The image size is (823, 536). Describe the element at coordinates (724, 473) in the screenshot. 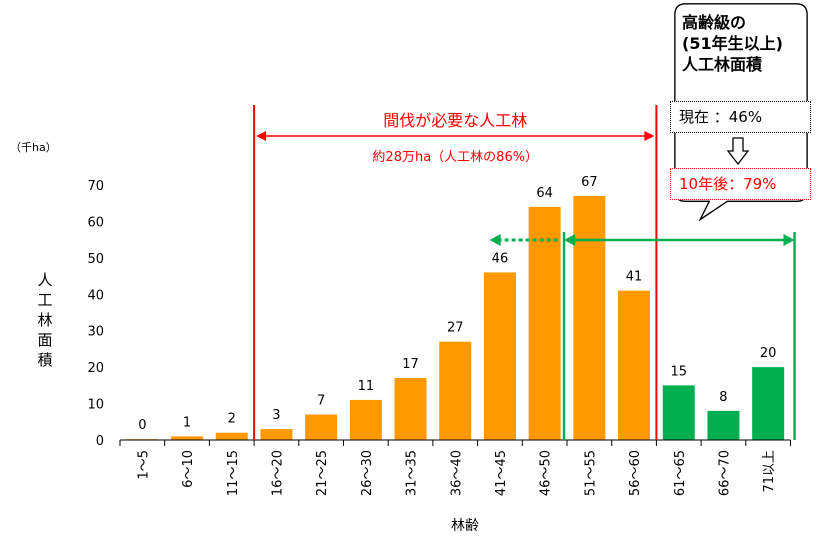

I see `x-tick-label: 66～70` at that location.